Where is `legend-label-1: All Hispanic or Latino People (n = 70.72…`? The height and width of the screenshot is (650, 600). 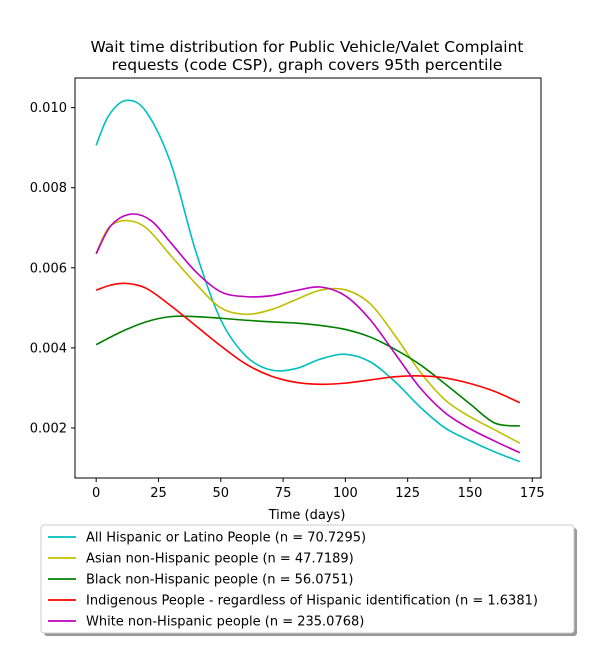
legend-label-1: All Hispanic or Latino People (n = 70.72… is located at coordinates (226, 538).